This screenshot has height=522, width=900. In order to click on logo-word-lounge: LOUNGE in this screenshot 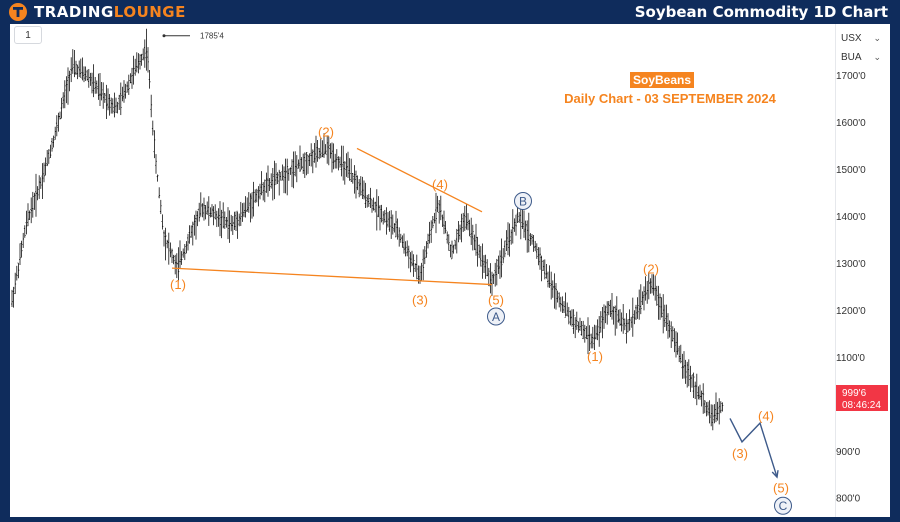, I will do `click(149, 12)`.